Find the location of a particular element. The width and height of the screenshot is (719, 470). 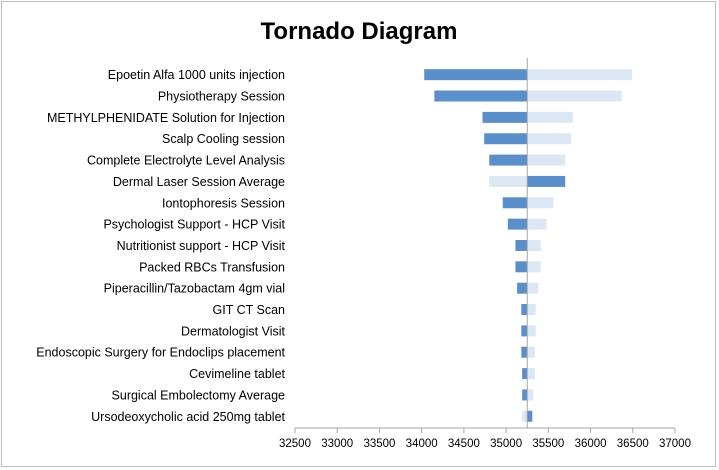

x-tick-label: 37000 is located at coordinates (675, 444).